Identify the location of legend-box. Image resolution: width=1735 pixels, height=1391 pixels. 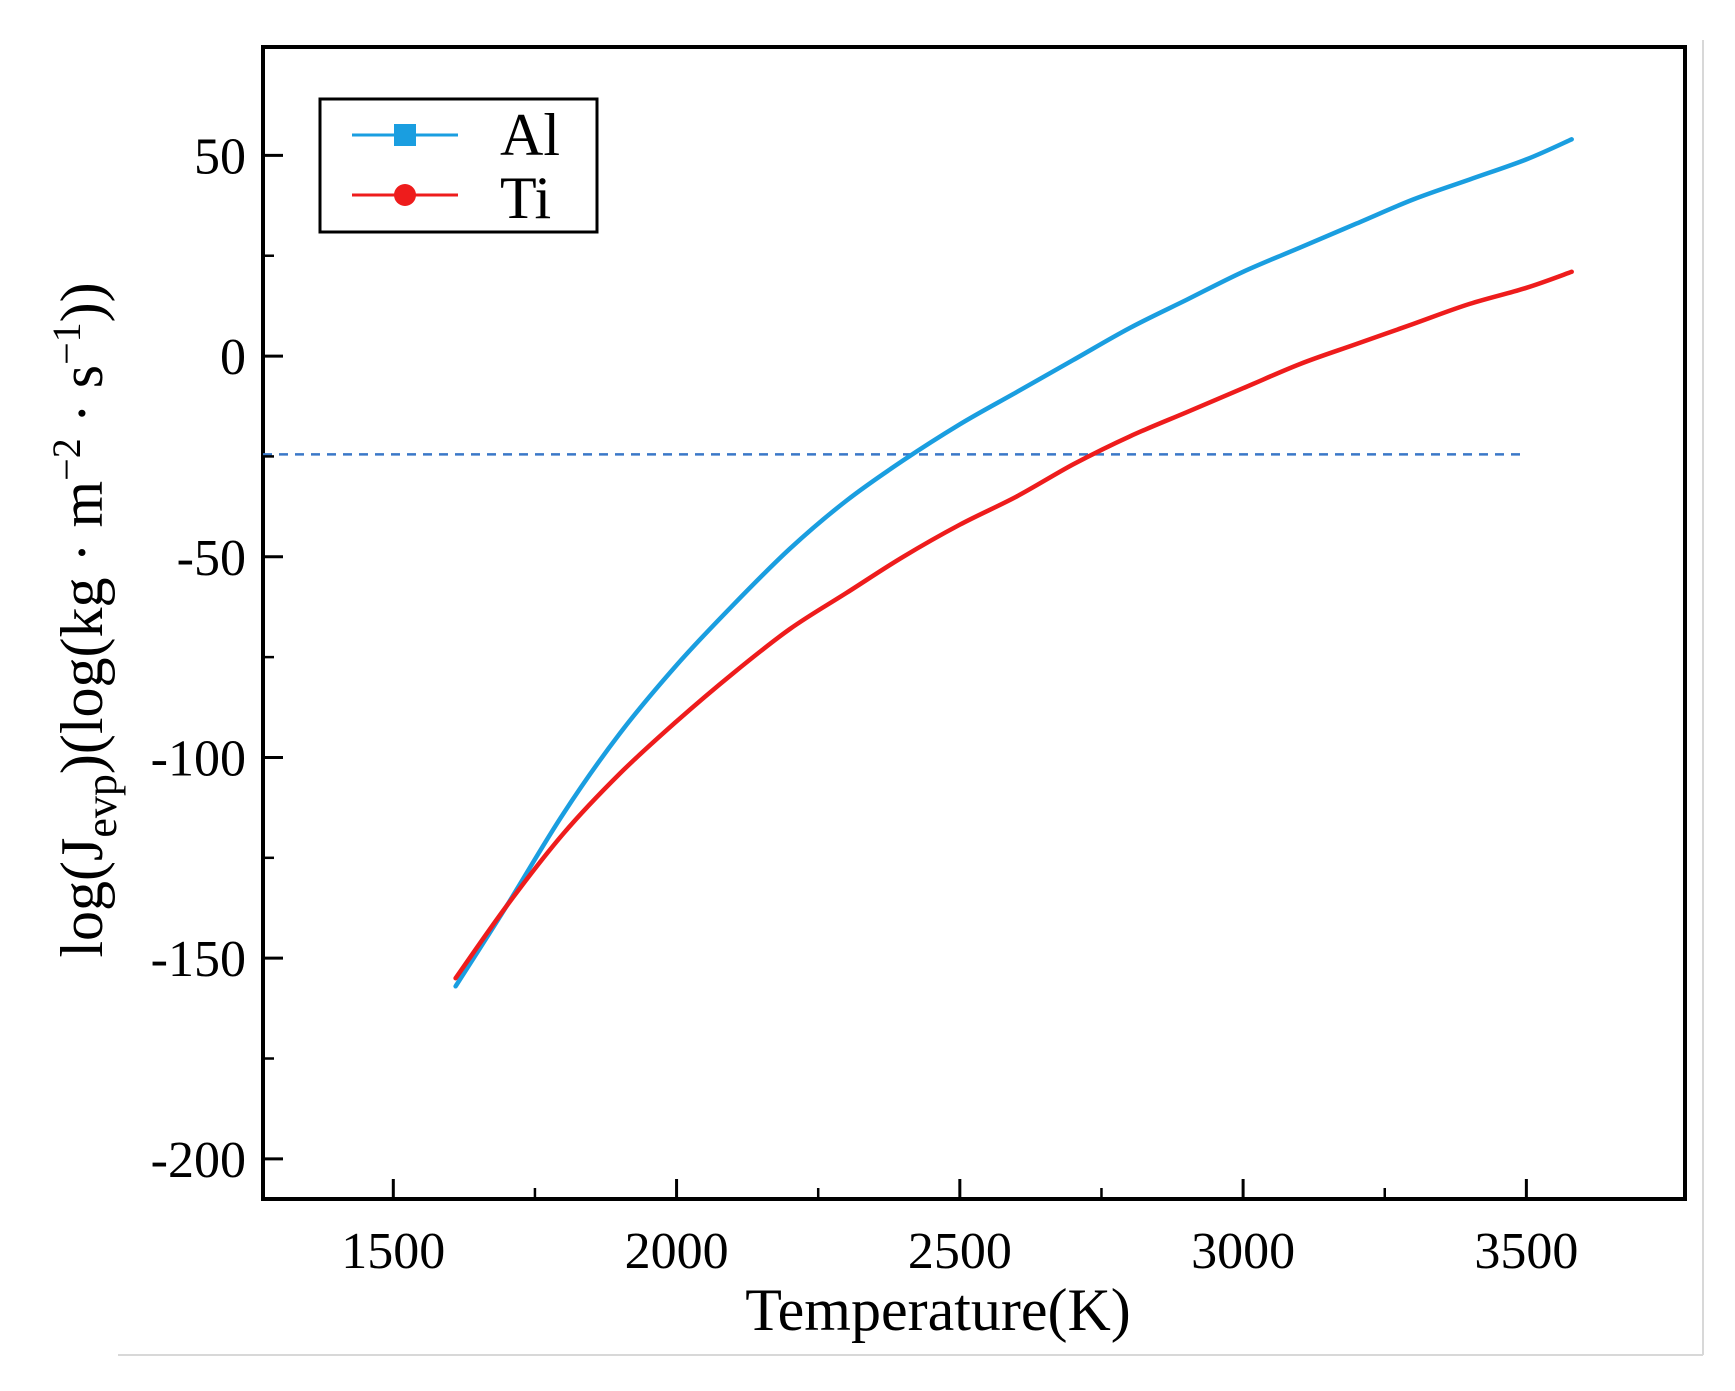
(458, 165).